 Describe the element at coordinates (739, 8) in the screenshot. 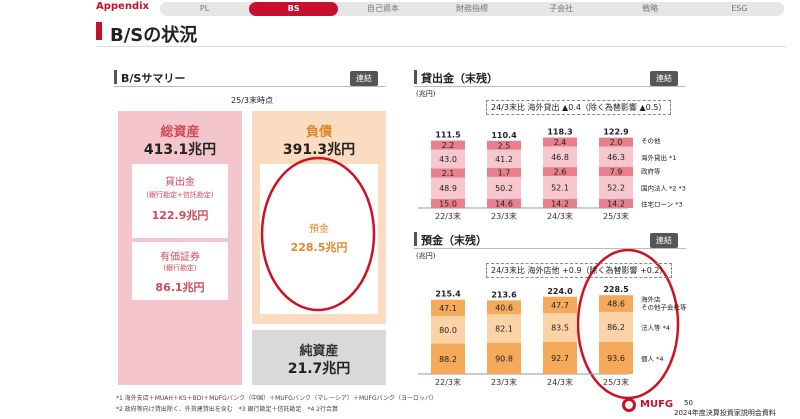

I see `nav-tab-6: ESG` at that location.